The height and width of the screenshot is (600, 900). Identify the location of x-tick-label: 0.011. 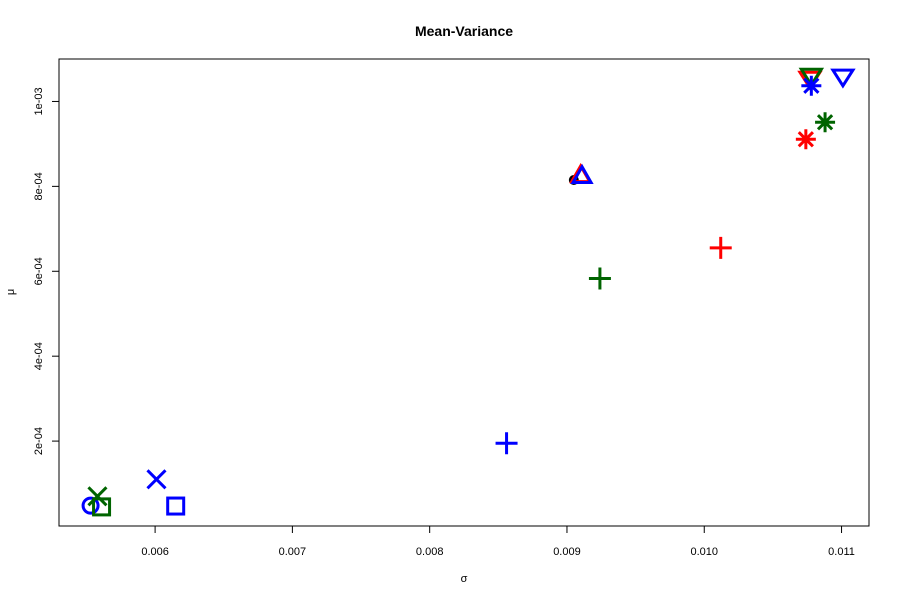
(841, 552).